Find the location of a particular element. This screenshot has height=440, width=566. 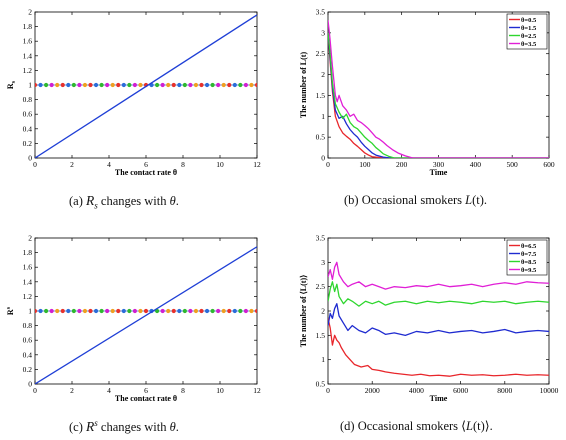

caption-end: (t). is located at coordinates (480, 200).